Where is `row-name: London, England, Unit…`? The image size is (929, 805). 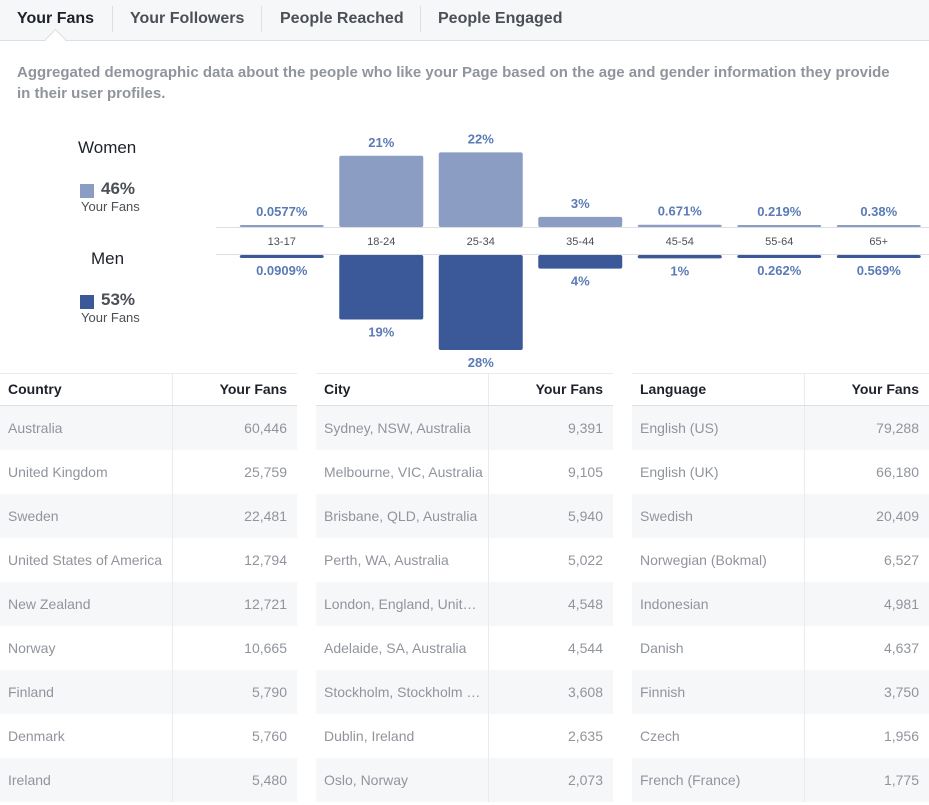 row-name: London, England, Unit… is located at coordinates (402, 604).